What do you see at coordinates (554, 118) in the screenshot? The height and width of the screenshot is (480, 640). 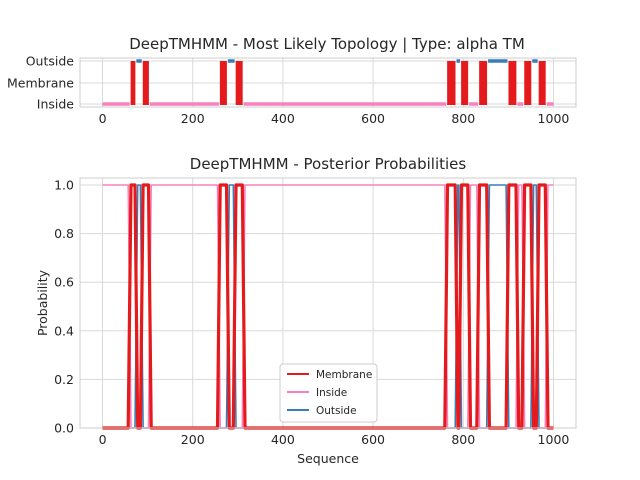 I see `topology-x-tick-label: 1000` at bounding box center [554, 118].